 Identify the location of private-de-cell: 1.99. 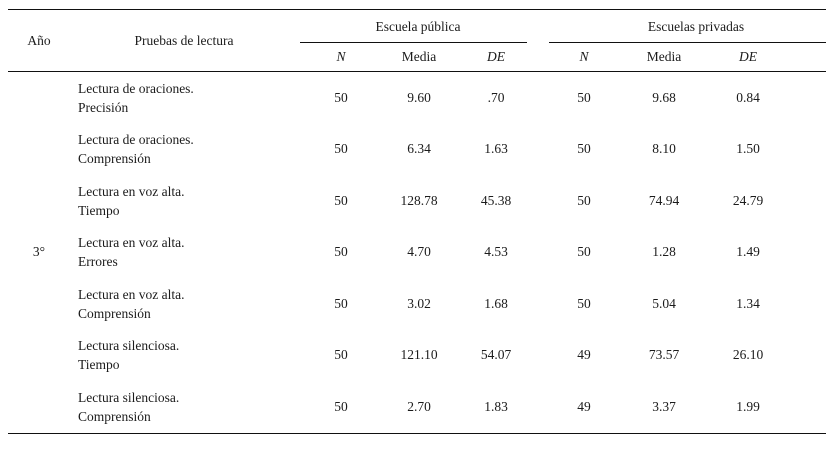
(748, 406).